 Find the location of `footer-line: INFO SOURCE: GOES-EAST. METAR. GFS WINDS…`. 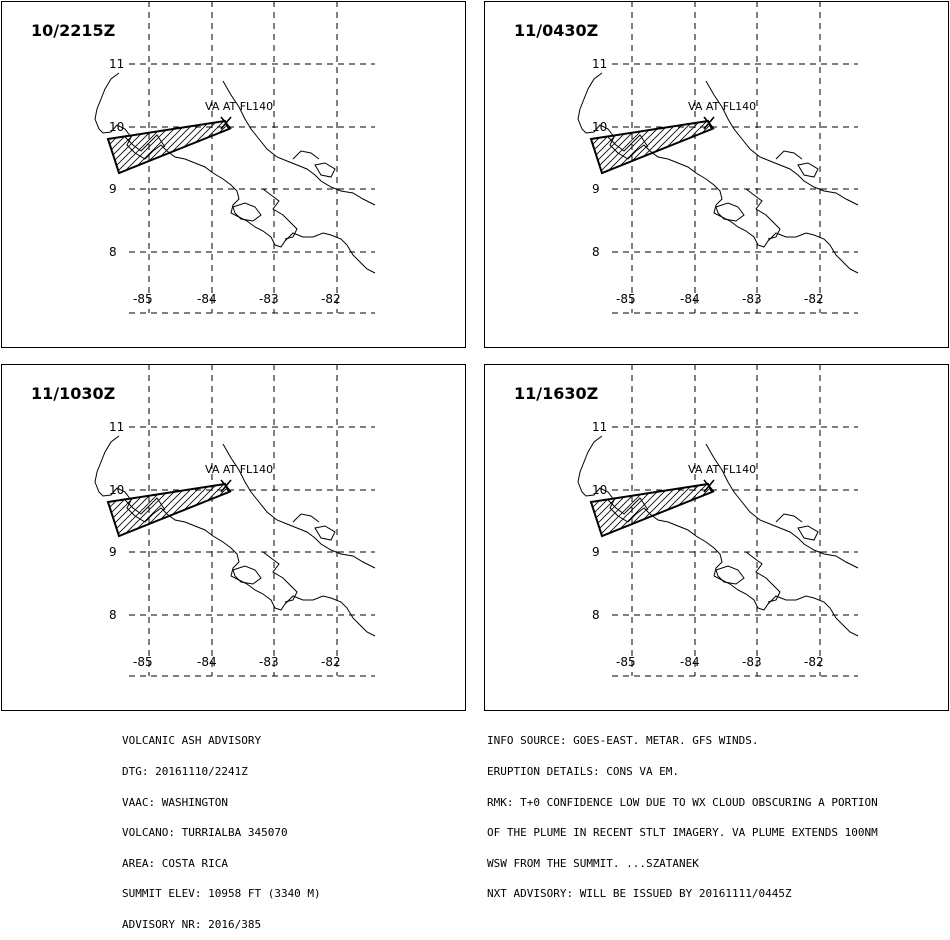

footer-line: INFO SOURCE: GOES-EAST. METAR. GFS WINDS… is located at coordinates (623, 741).